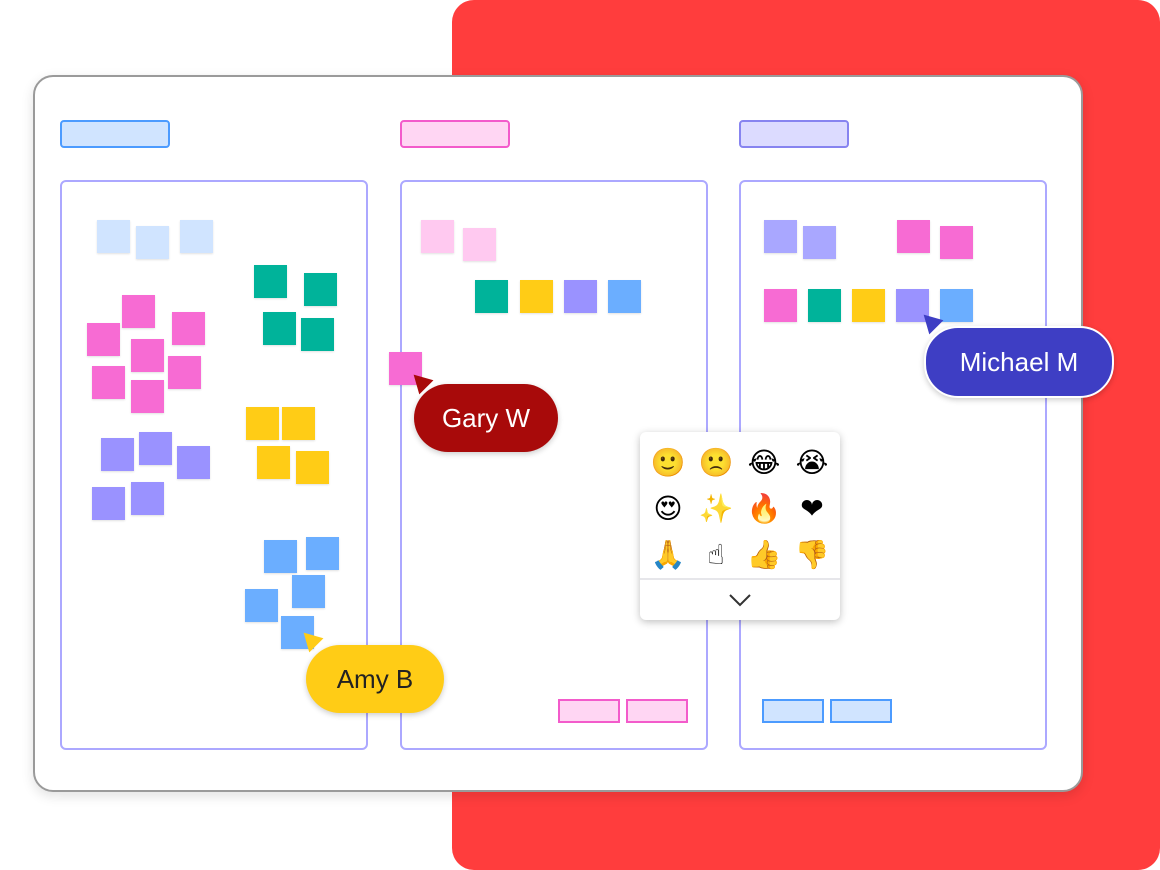  Describe the element at coordinates (812, 462) in the screenshot. I see `emoji-option: 😭` at that location.